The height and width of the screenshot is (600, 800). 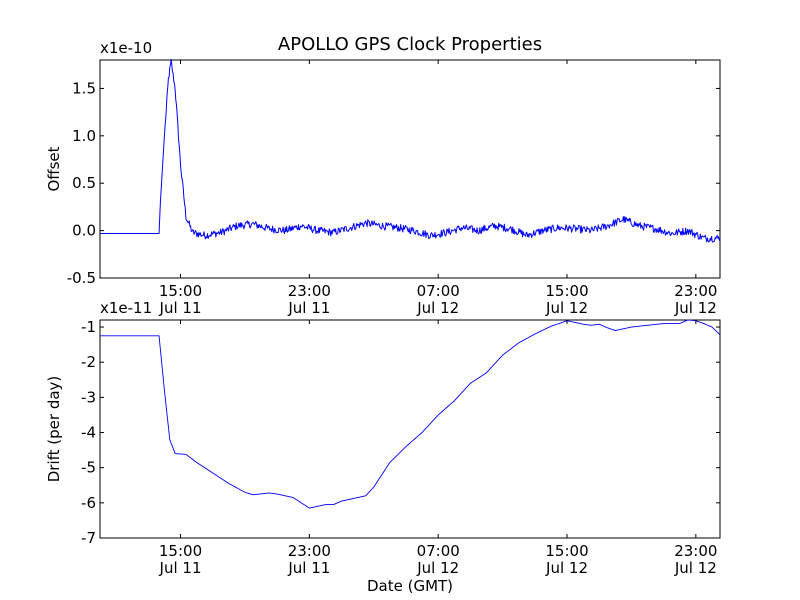 I want to click on y-tick-label: 1.5, so click(x=84, y=88).